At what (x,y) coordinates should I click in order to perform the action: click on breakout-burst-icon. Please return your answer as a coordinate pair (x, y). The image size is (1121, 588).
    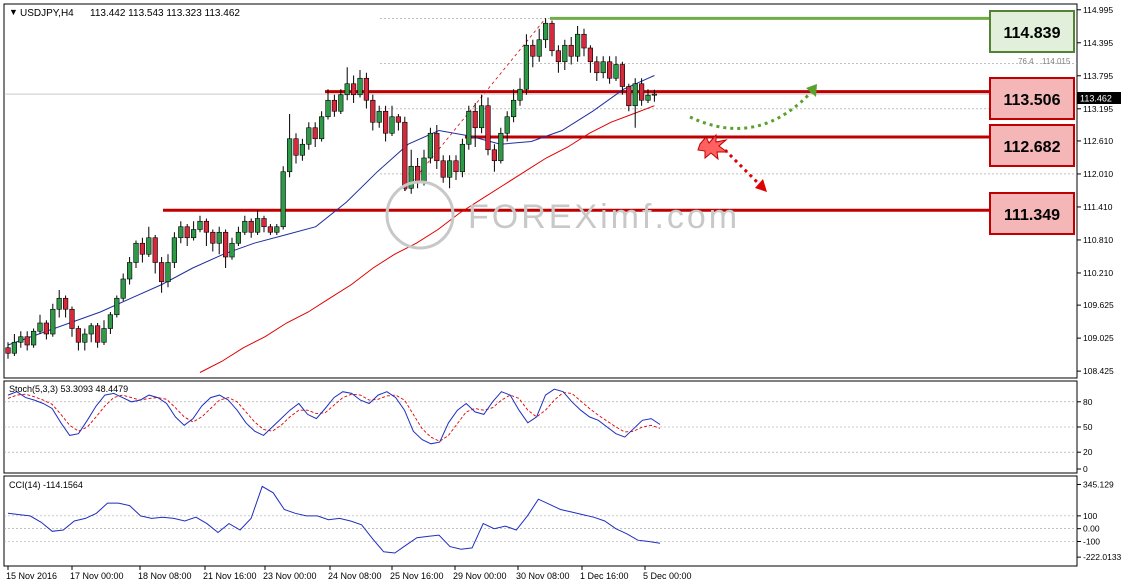
    Looking at the image, I should click on (713, 147).